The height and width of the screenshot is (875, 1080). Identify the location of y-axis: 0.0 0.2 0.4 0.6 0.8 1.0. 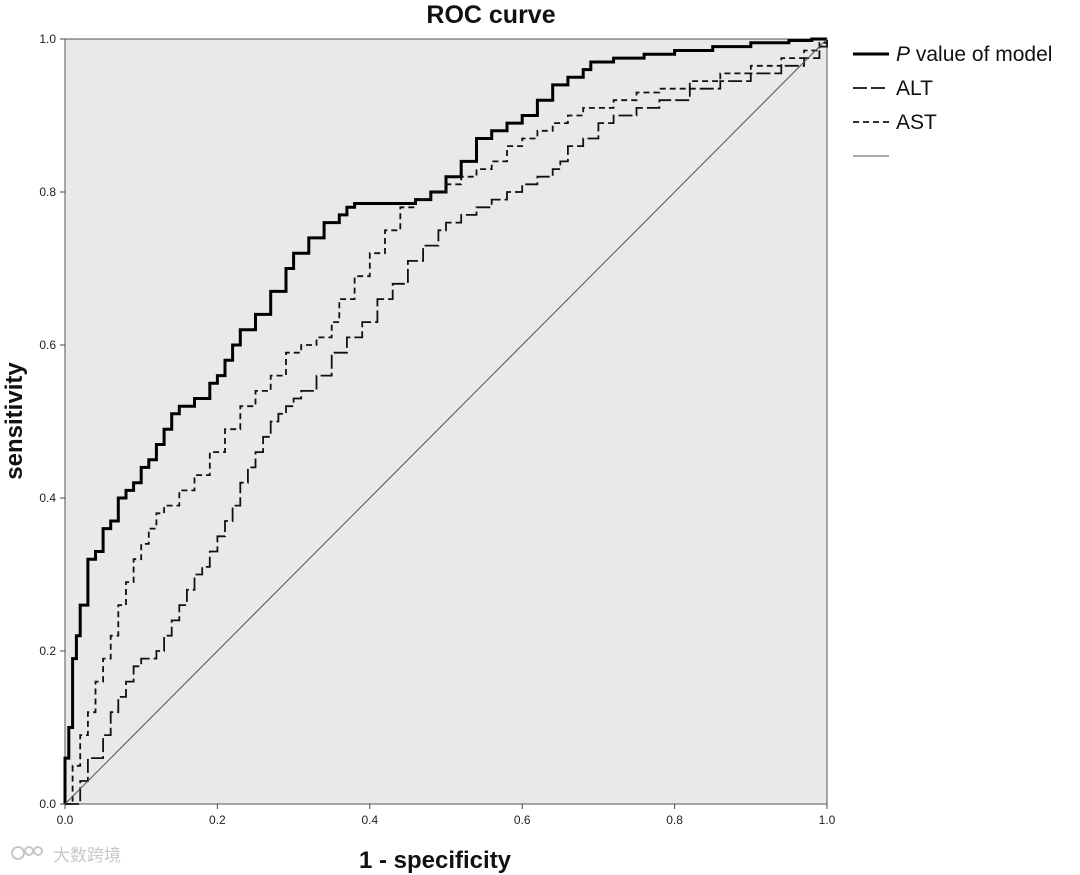
(52, 421).